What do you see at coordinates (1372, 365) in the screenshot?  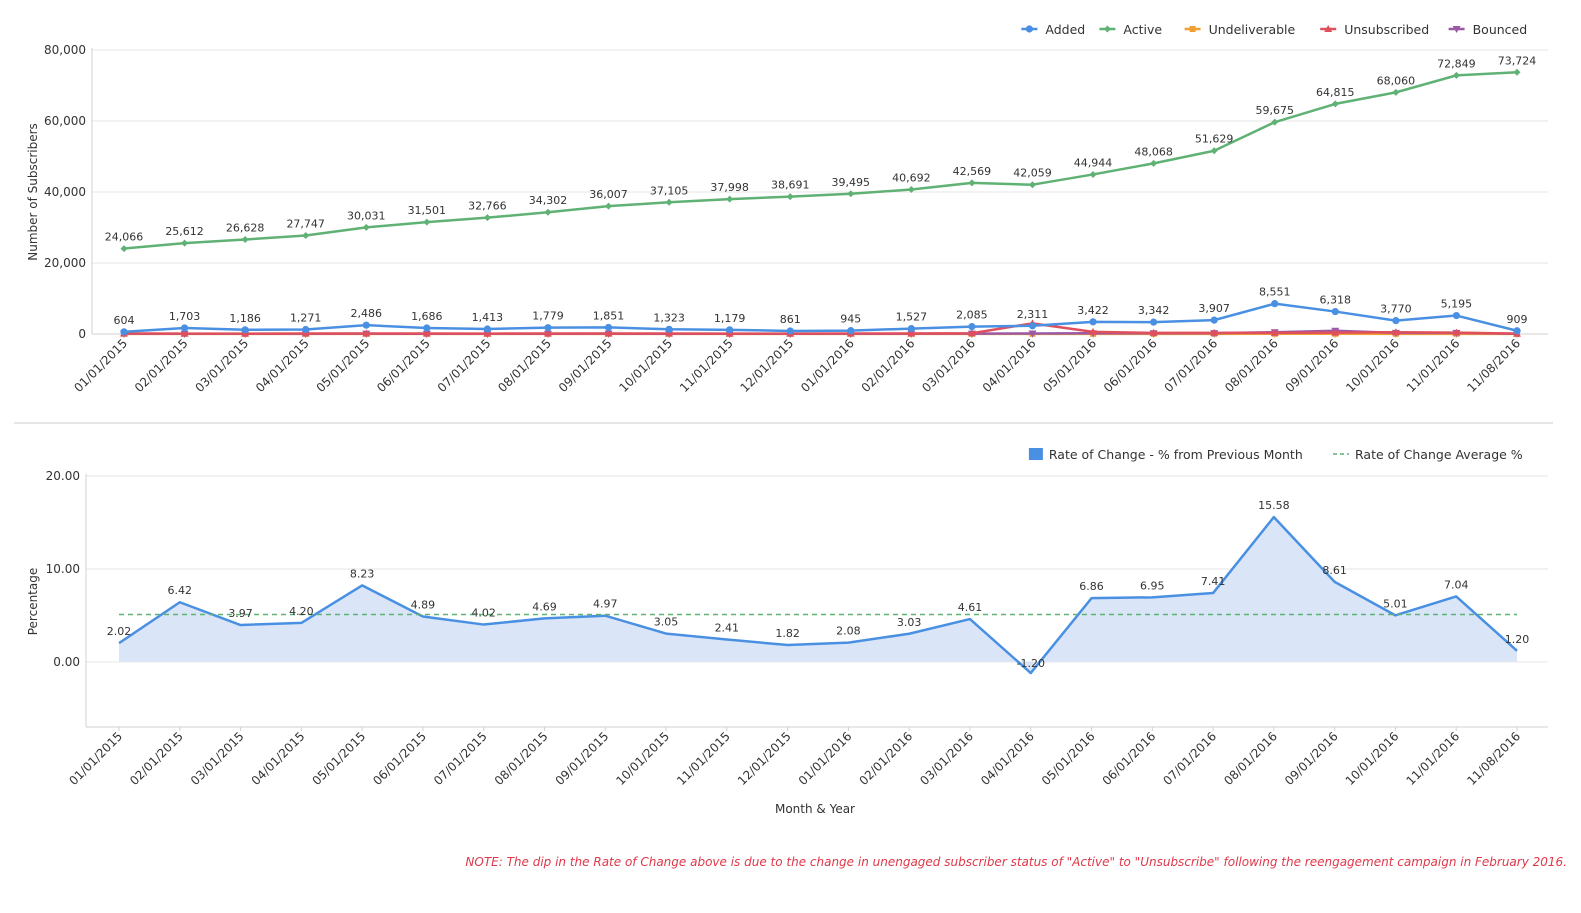 I see `x-tick-label: 10/01/2016` at bounding box center [1372, 365].